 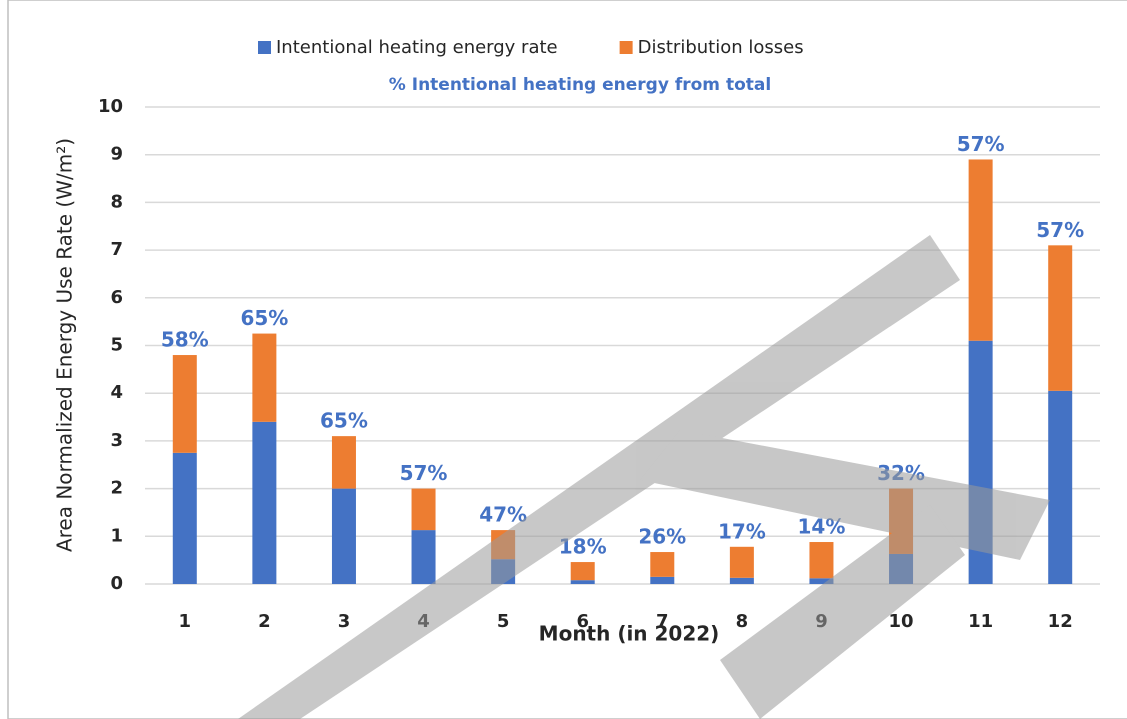 I want to click on data-label: 17%, so click(x=742, y=531).